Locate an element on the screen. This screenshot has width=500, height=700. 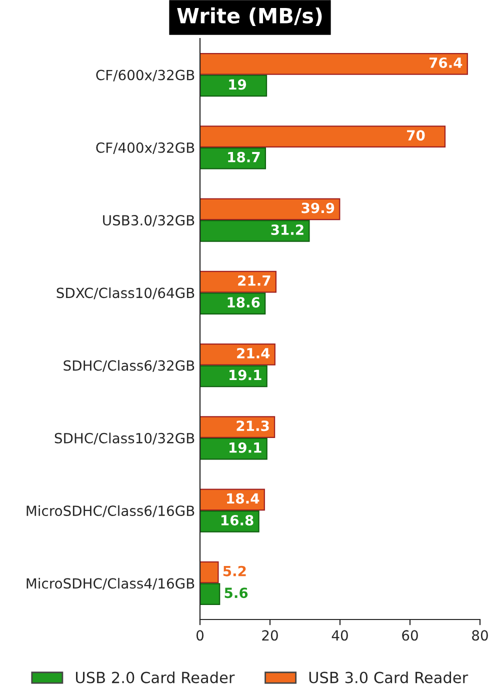
y-tick-label: USB3.0/32GB is located at coordinates (148, 221).